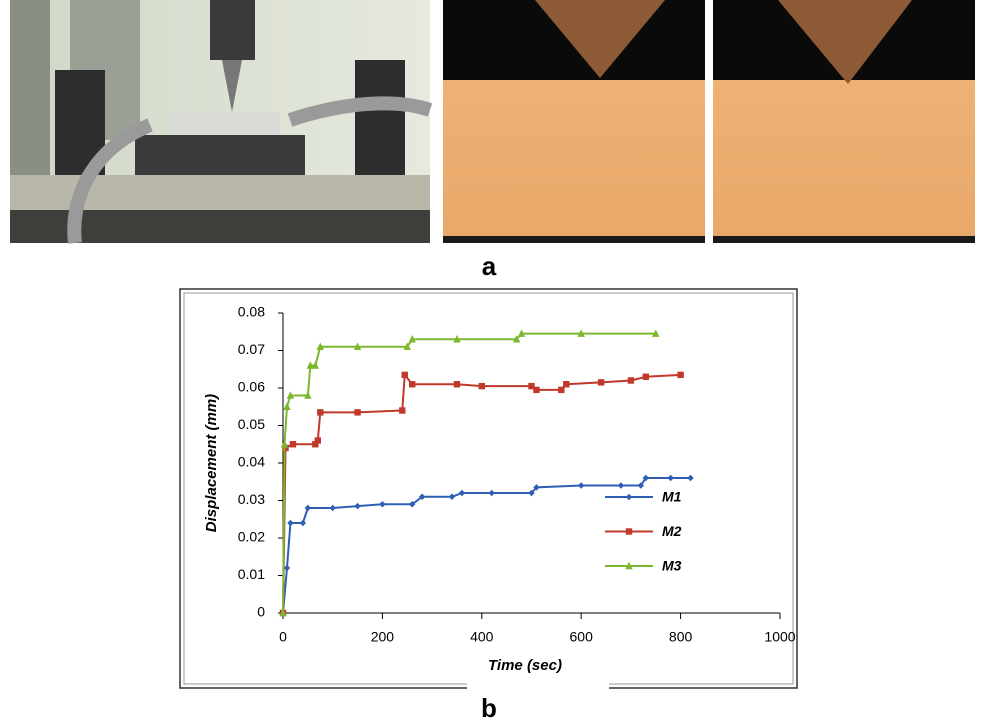  I want to click on panel-label: a, so click(489, 266).